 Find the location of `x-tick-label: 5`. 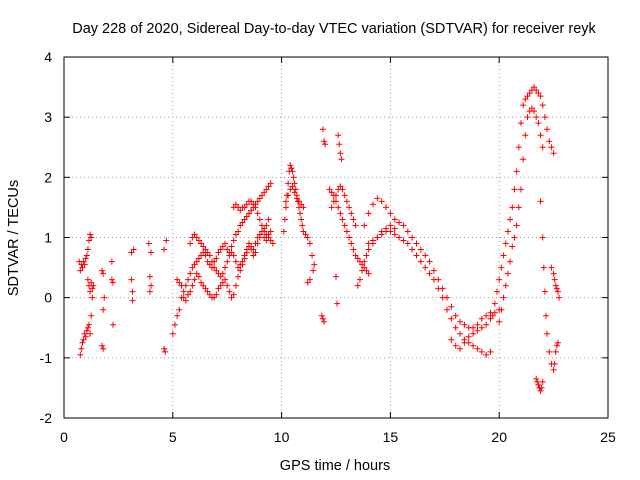

x-tick-label: 5 is located at coordinates (173, 437).